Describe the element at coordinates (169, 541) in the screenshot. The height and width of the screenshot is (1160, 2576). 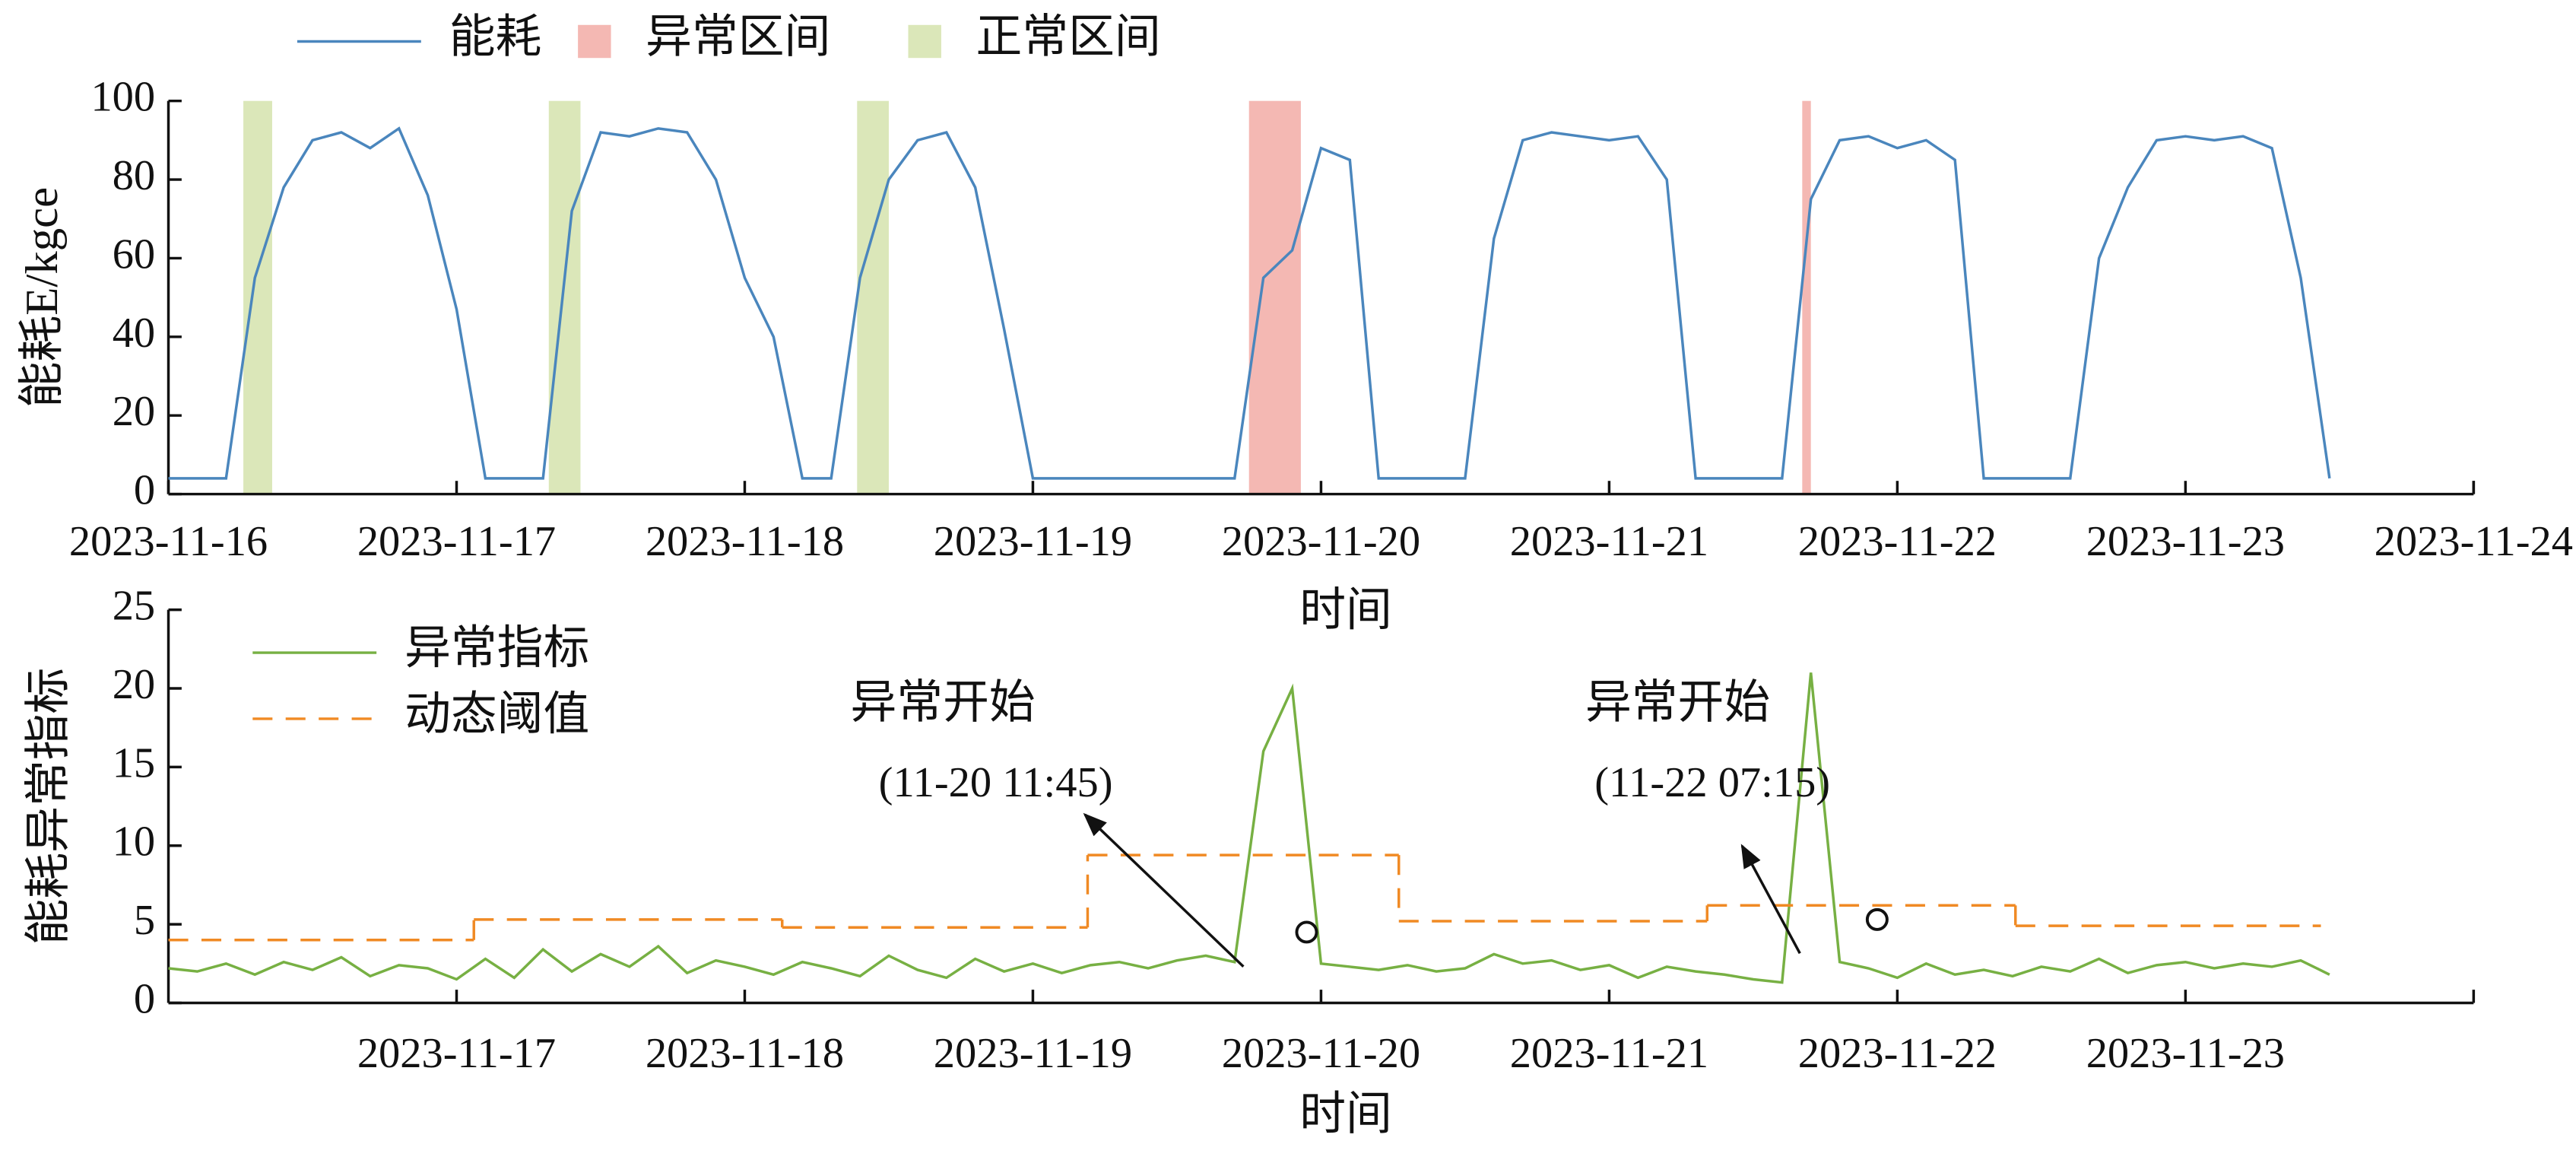
I see `x-tick-label: 2023-11-16` at that location.